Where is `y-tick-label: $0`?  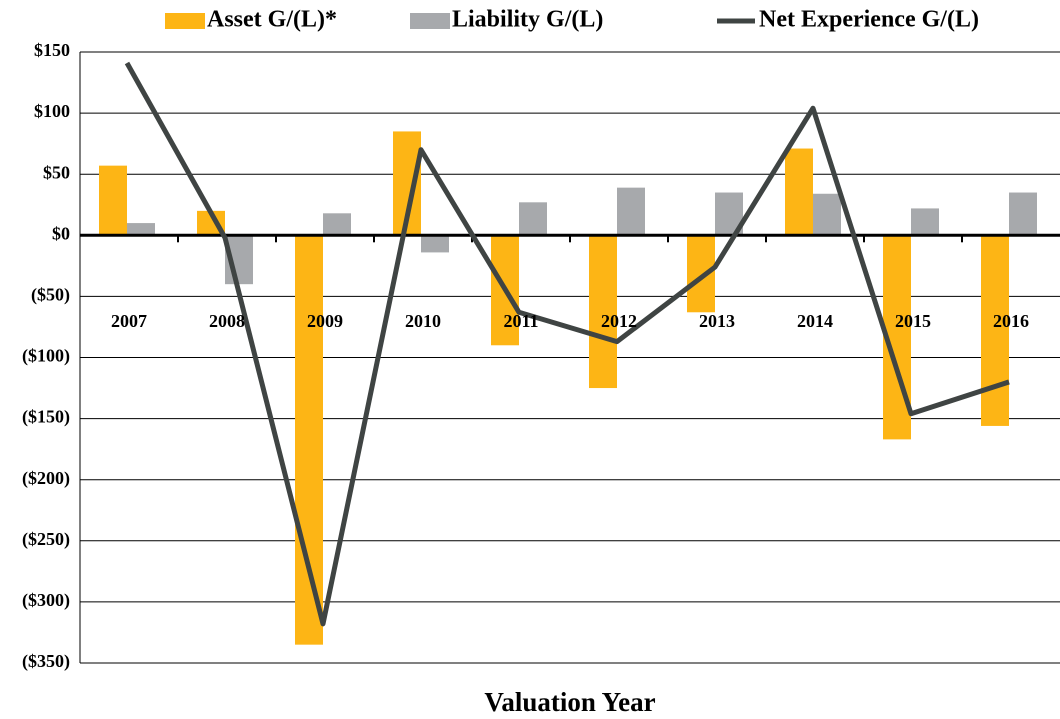
y-tick-label: $0 is located at coordinates (61, 233).